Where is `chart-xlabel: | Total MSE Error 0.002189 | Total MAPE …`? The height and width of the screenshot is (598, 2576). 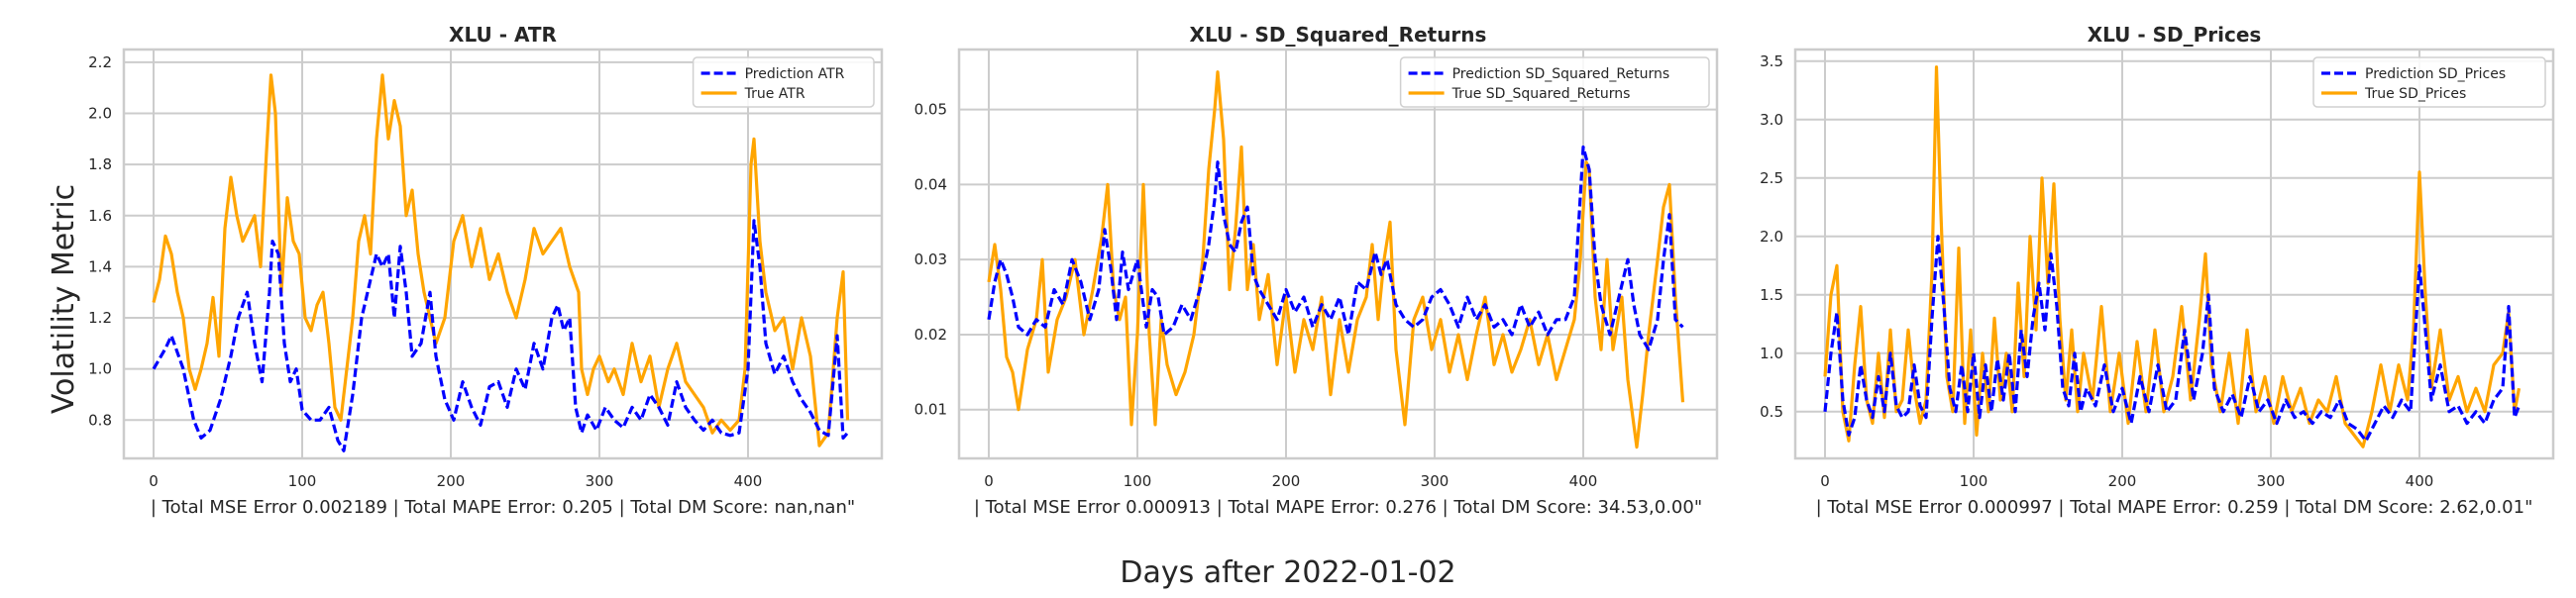 chart-xlabel: | Total MSE Error 0.002189 | Total MAPE … is located at coordinates (503, 507).